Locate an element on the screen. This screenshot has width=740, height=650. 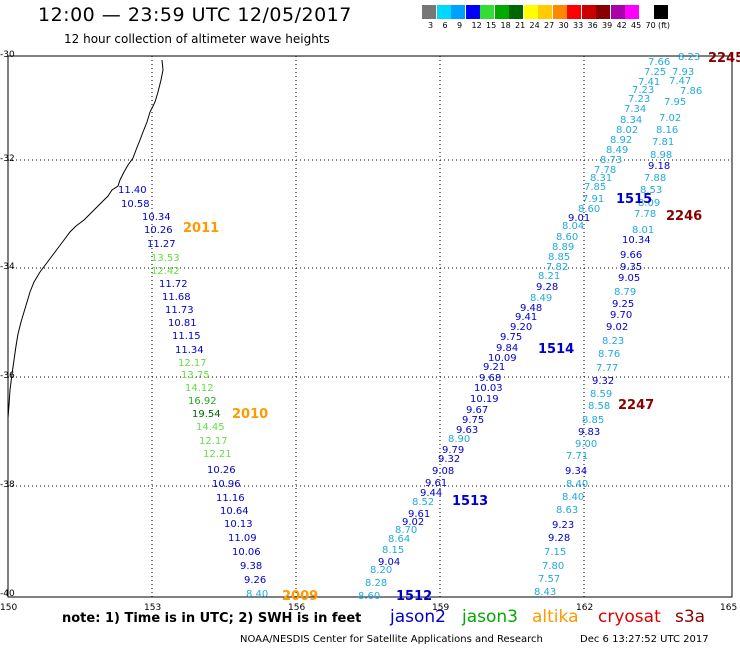
wave-height-value: 8.85 is located at coordinates (593, 420).